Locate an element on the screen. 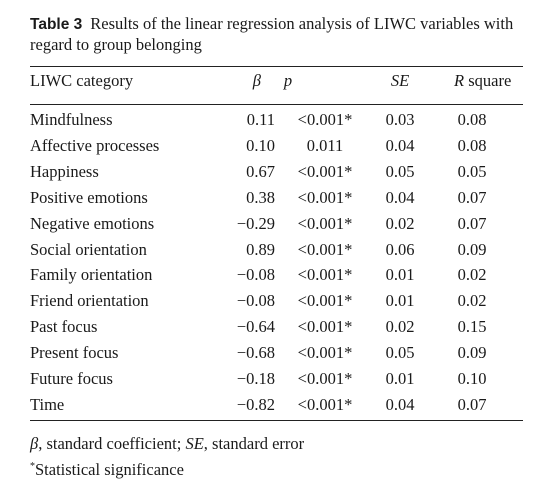 This screenshot has width=545, height=499. row-beta: −0.18 is located at coordinates (255, 378).